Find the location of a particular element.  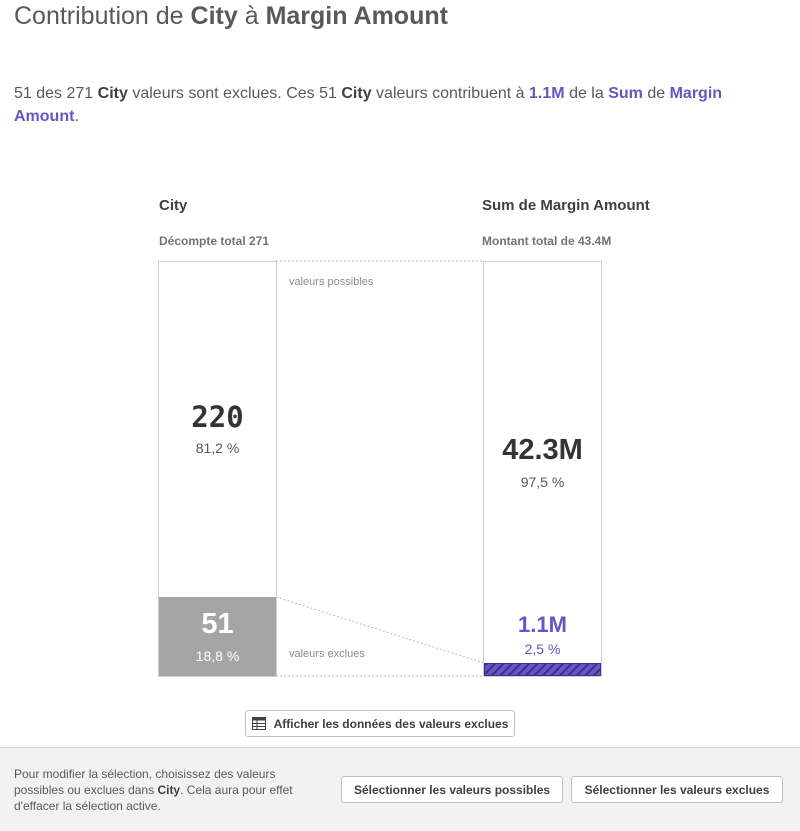

left-column-subheader: Décompte total 271 is located at coordinates (214, 241).